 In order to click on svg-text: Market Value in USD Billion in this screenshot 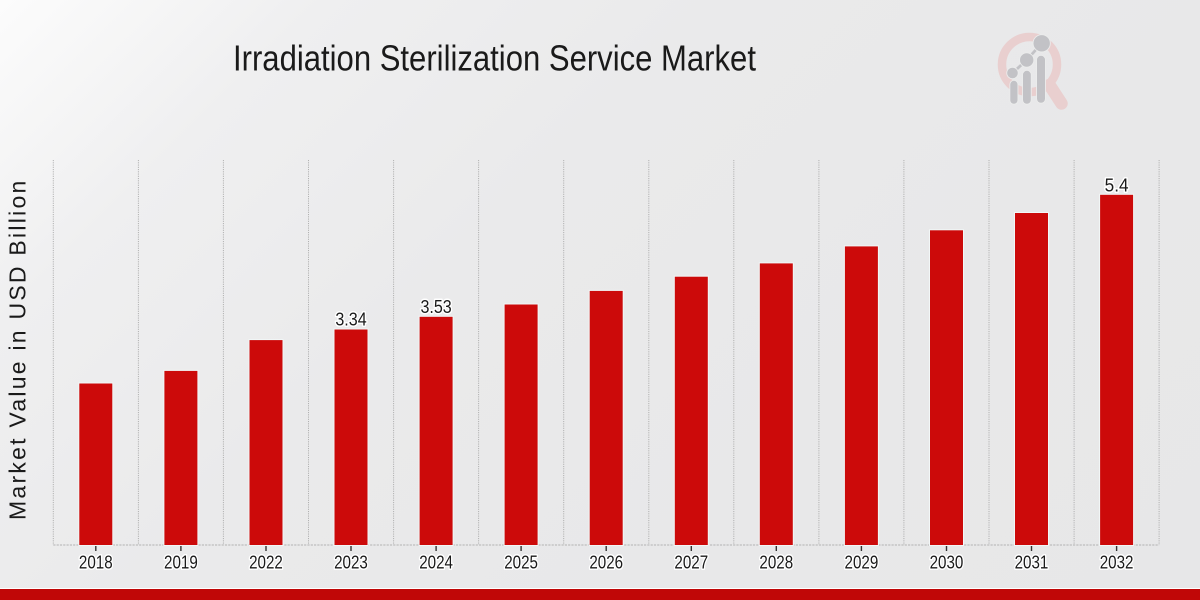, I will do `click(18, 349)`.